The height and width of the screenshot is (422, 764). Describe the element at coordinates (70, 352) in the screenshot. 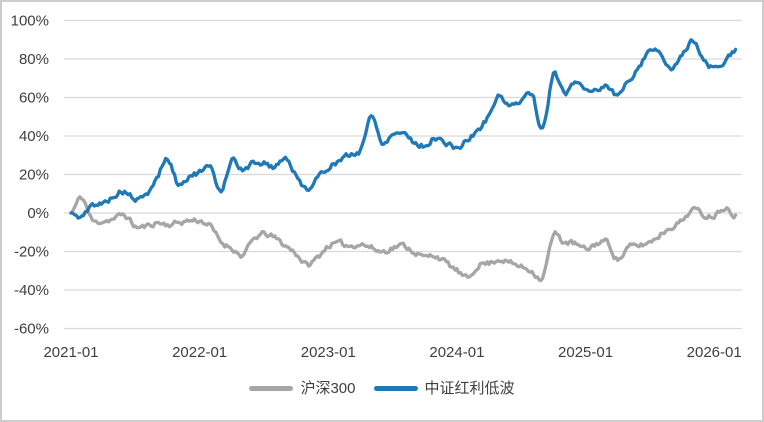

I see `x-axis-tick-label: 2021-01` at that location.